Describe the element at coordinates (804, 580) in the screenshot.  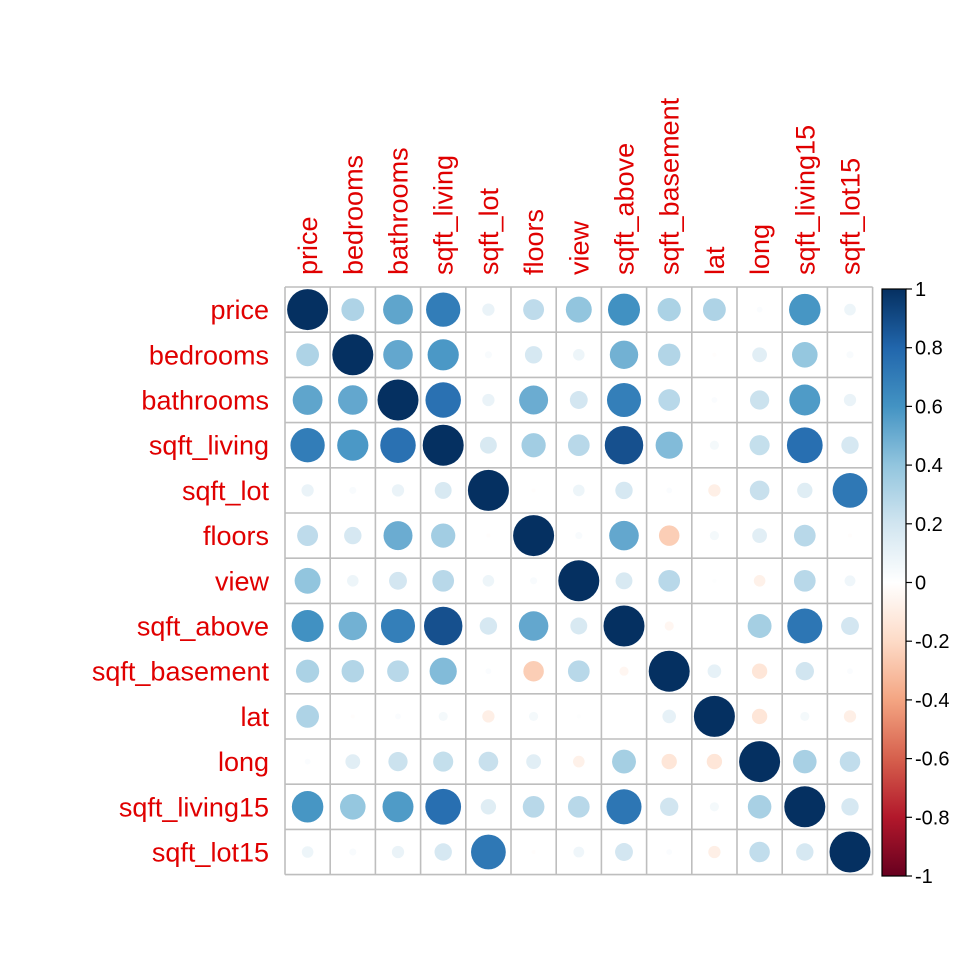
I see `corr-circle-view-sqft_living15` at that location.